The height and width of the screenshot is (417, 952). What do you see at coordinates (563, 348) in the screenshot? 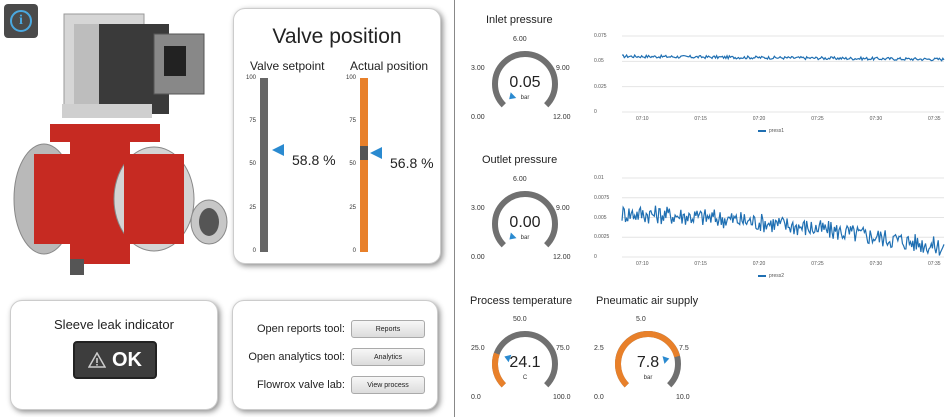
I see `gauge-tick-label: 75.0` at bounding box center [563, 348].